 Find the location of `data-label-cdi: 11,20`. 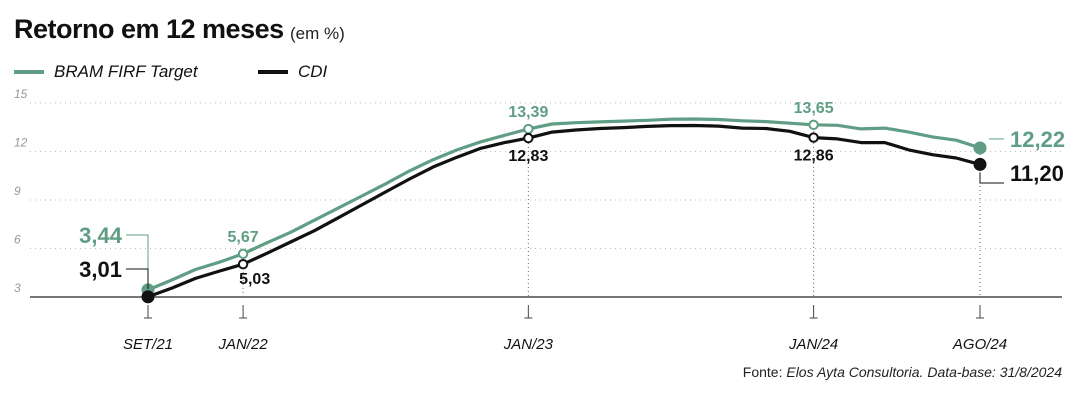

data-label-cdi: 11,20 is located at coordinates (1037, 173).